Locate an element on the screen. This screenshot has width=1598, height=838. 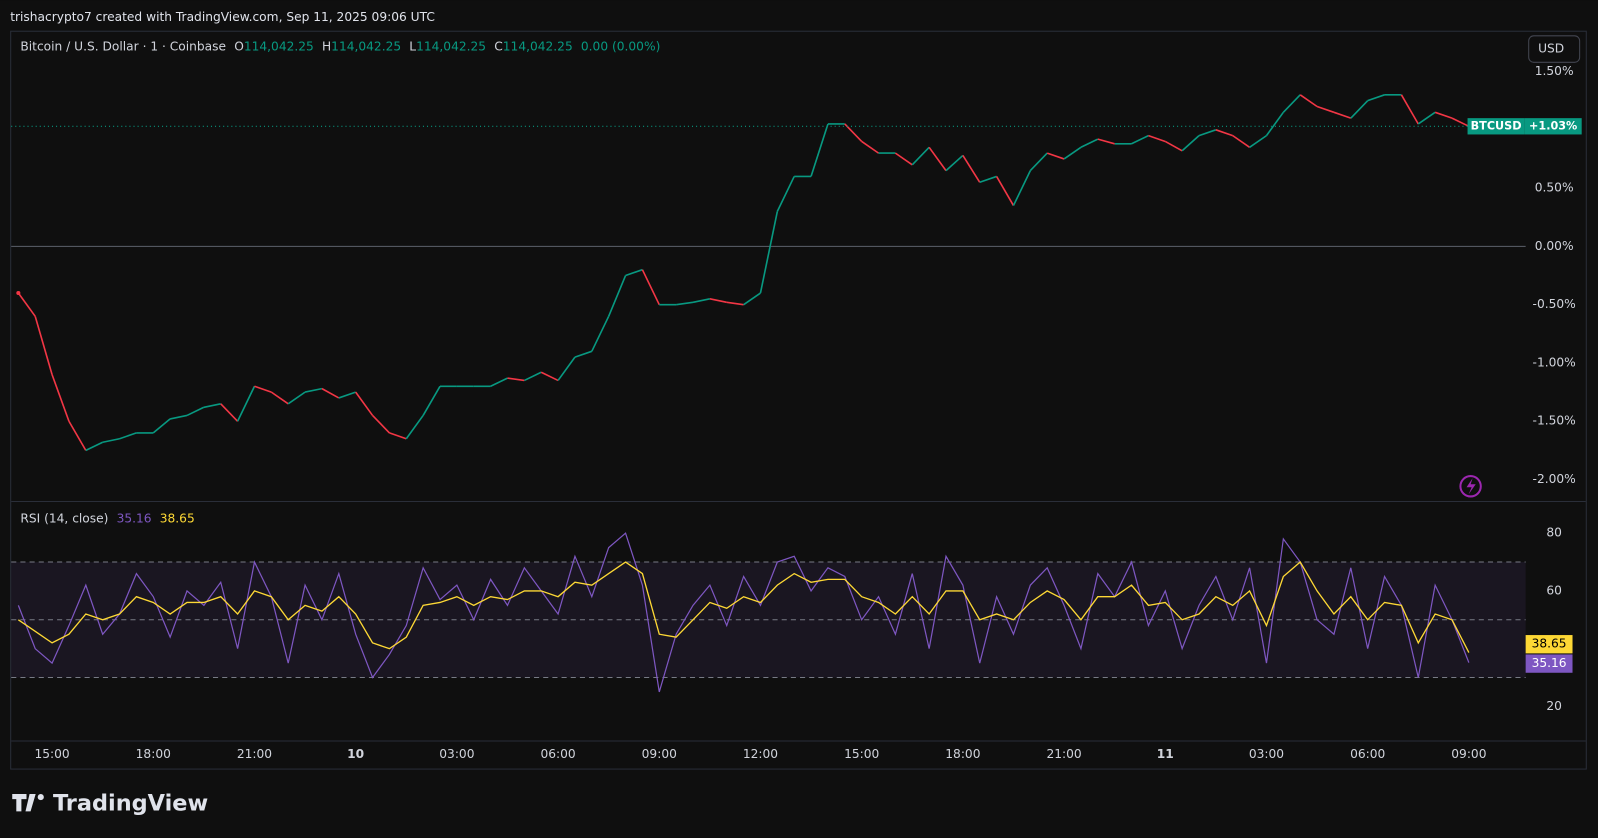
logo-mark is located at coordinates (24, 803).